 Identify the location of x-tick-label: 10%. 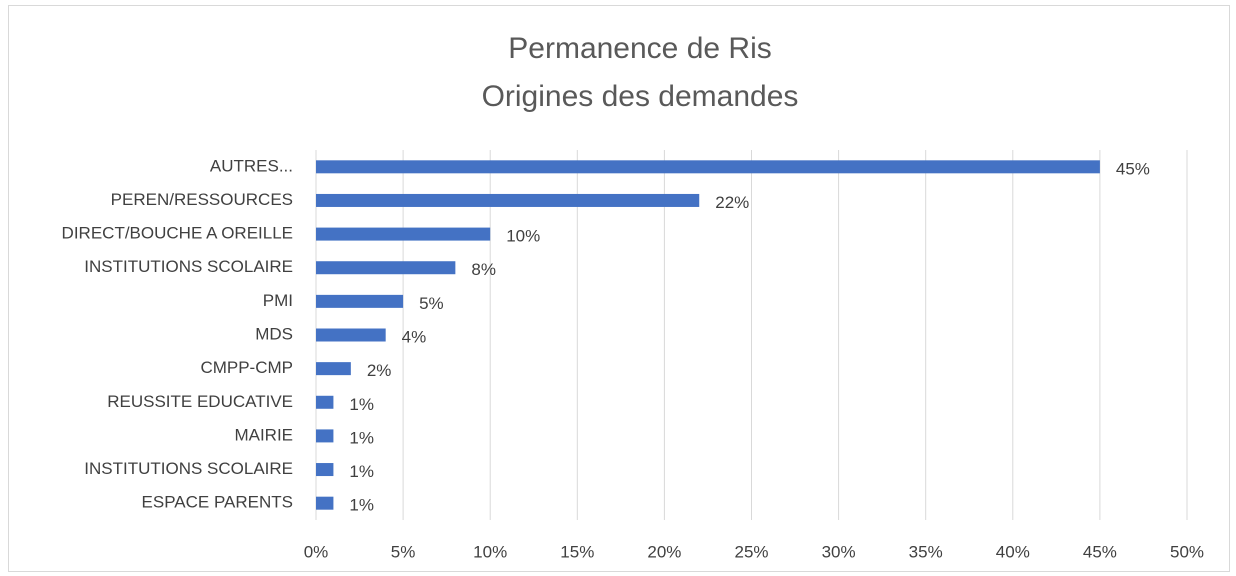
(490, 551).